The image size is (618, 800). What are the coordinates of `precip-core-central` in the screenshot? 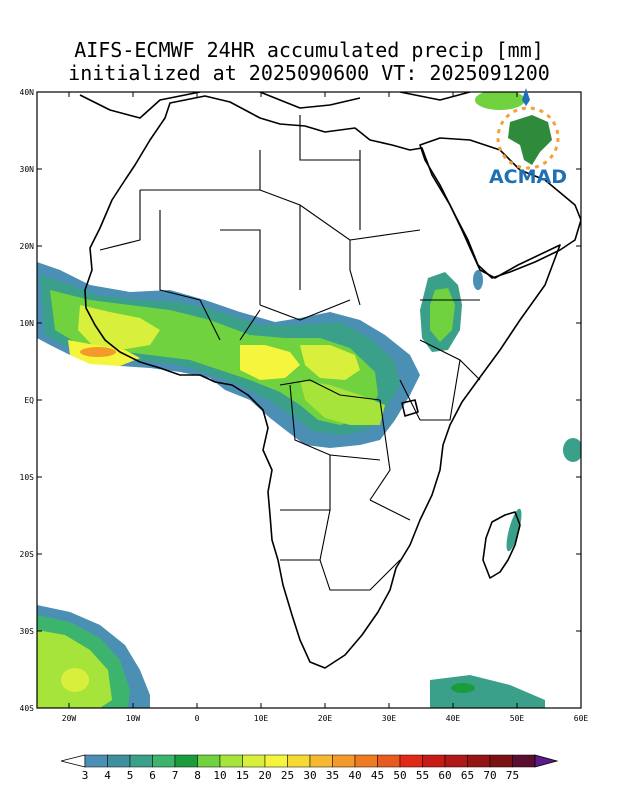 It's located at (270, 362).